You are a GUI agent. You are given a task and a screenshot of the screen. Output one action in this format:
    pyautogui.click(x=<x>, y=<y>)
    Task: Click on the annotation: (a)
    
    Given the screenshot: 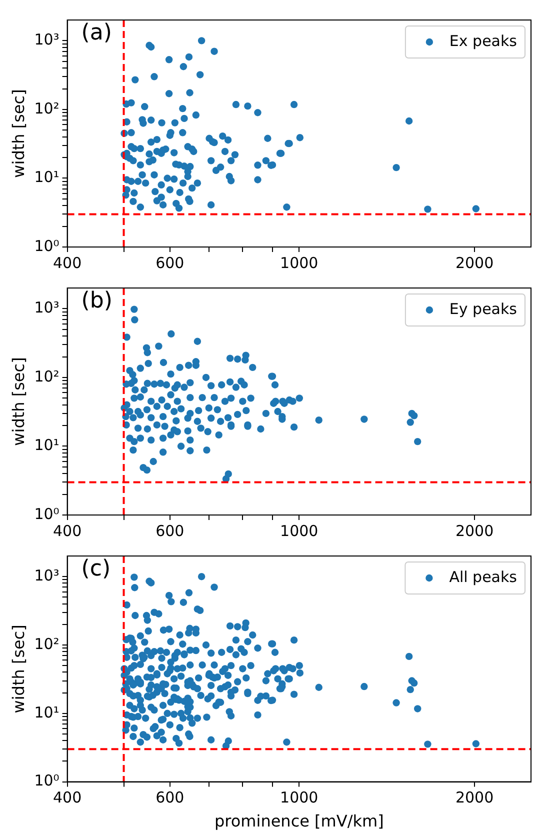 What is the action you would take?
    pyautogui.click(x=96, y=33)
    